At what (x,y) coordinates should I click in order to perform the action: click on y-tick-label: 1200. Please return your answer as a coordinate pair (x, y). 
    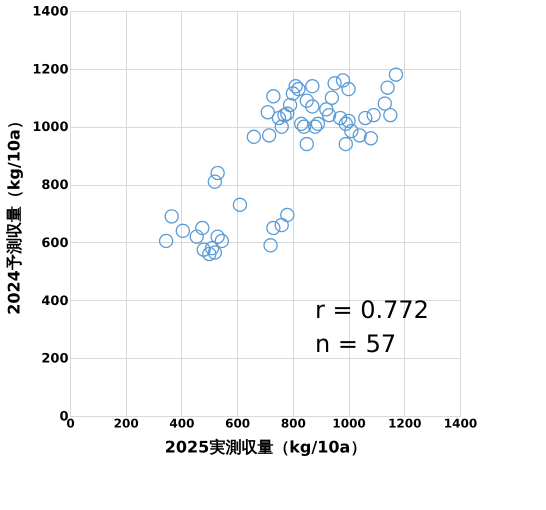
    Looking at the image, I should click on (50, 70).